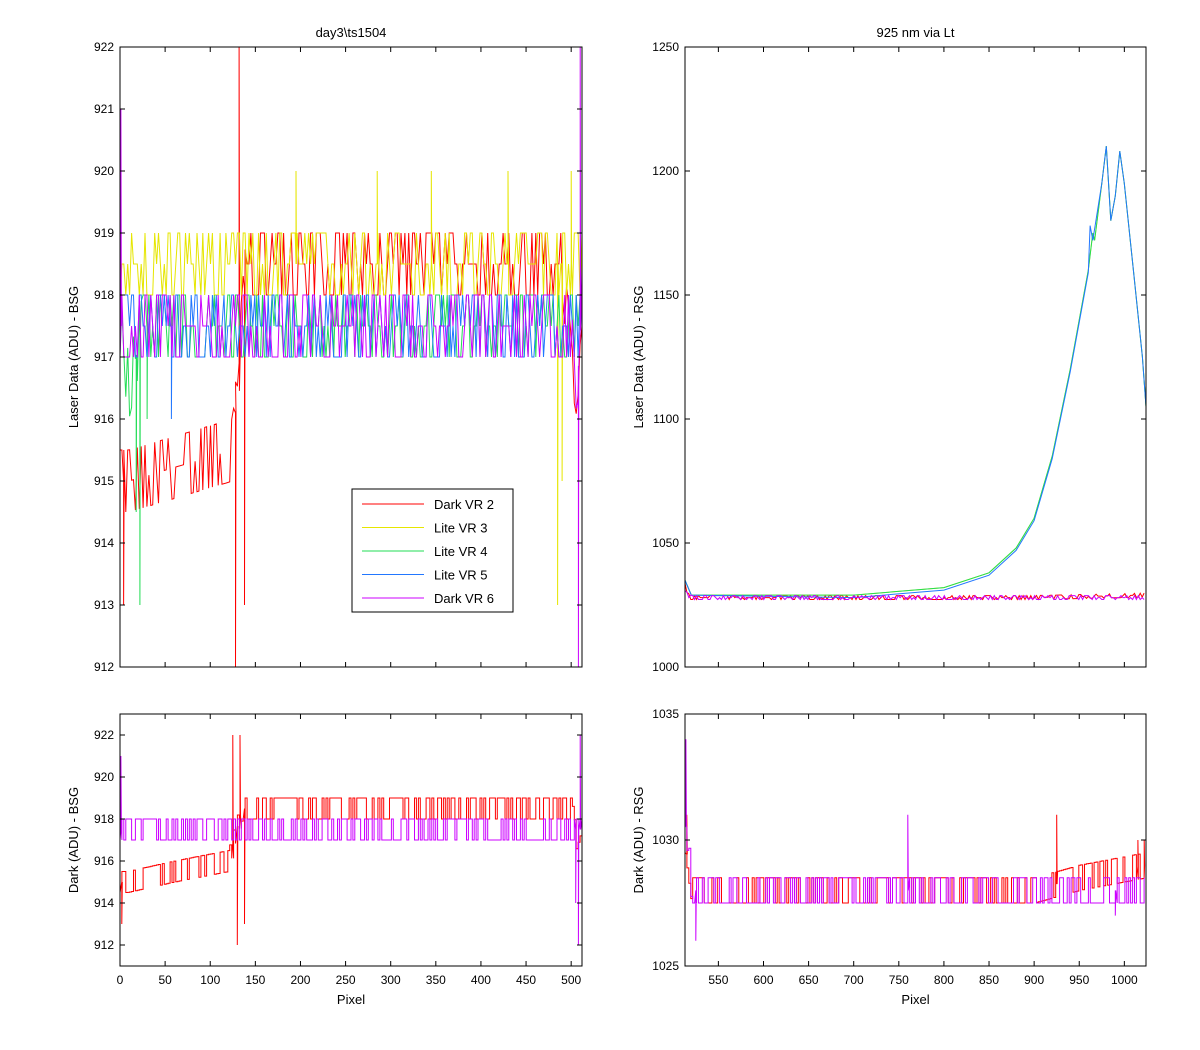  What do you see at coordinates (104, 605) in the screenshot?
I see `y-tick-label: 913` at bounding box center [104, 605].